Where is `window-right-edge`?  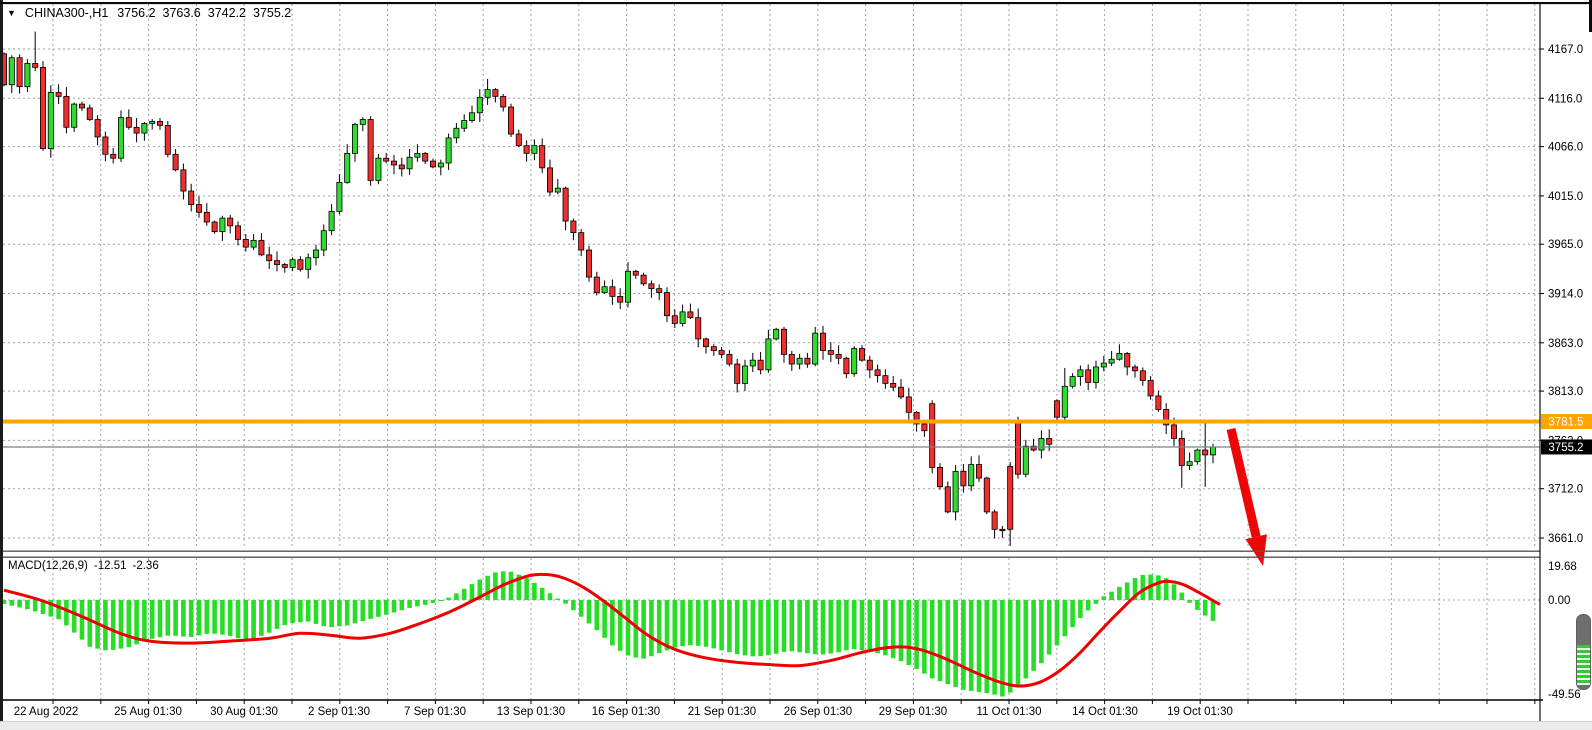
window-right-edge is located at coordinates (1590, 16).